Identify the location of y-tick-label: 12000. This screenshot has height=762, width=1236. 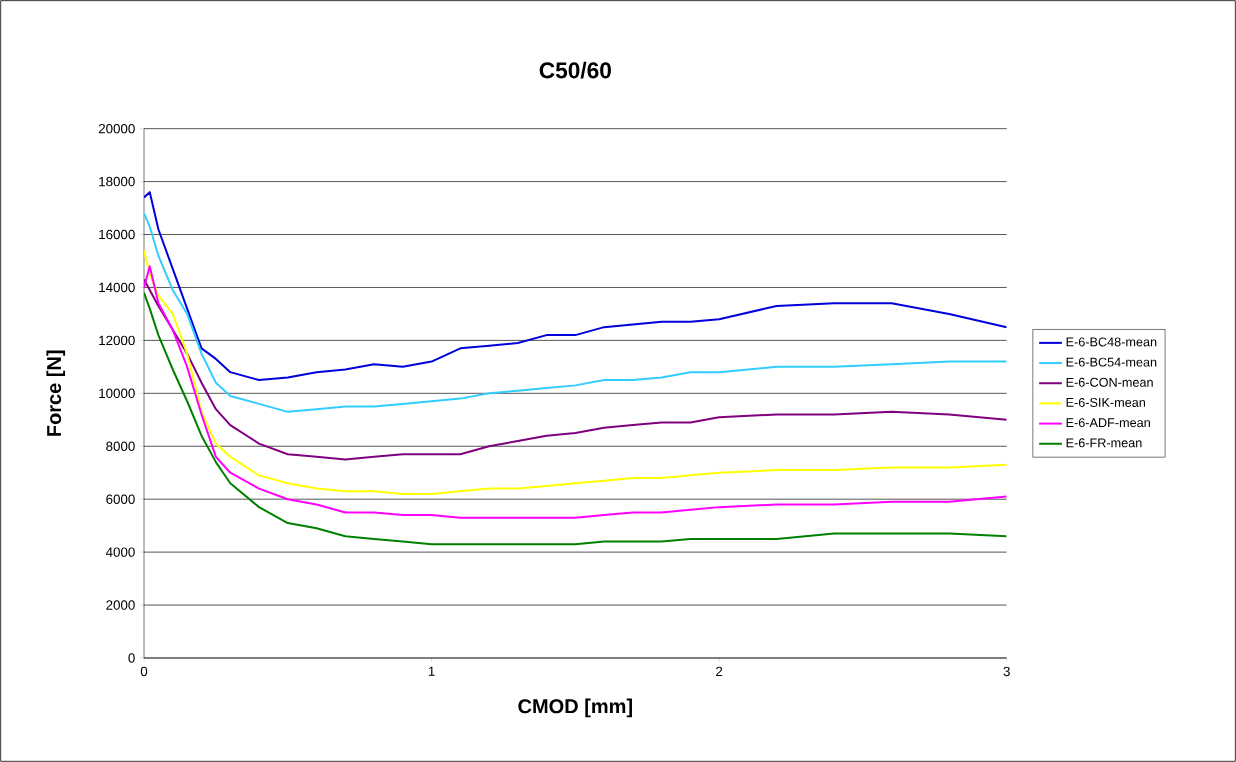
(117, 340).